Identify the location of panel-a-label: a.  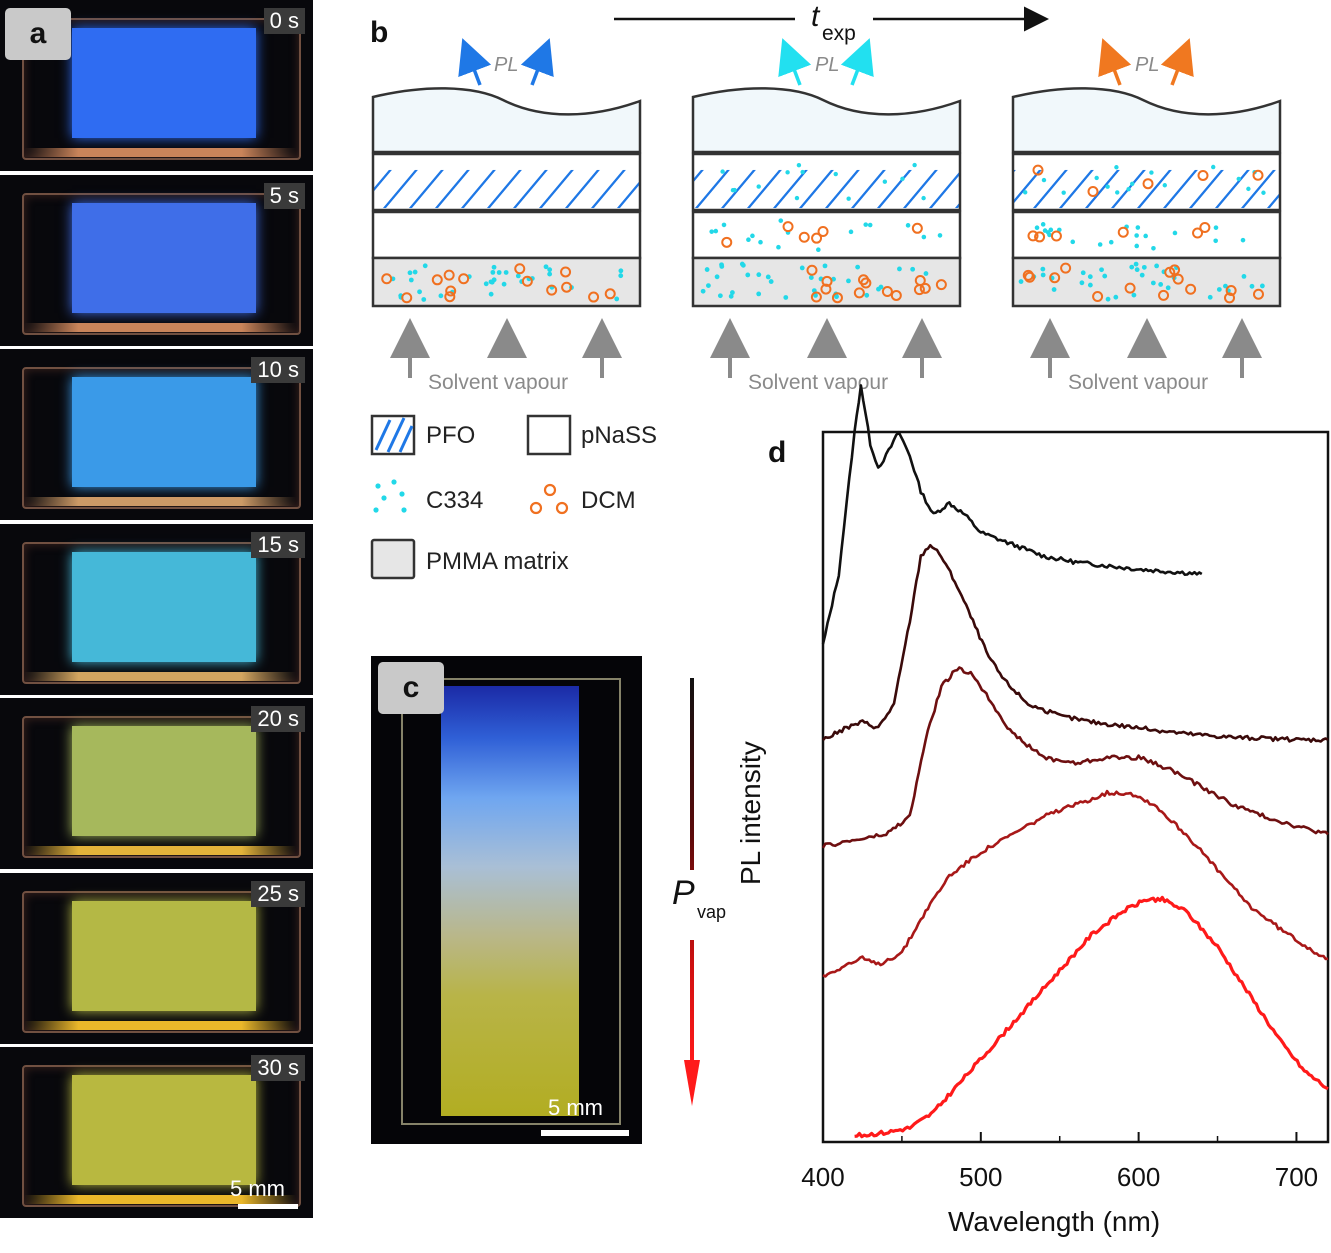
(38, 34).